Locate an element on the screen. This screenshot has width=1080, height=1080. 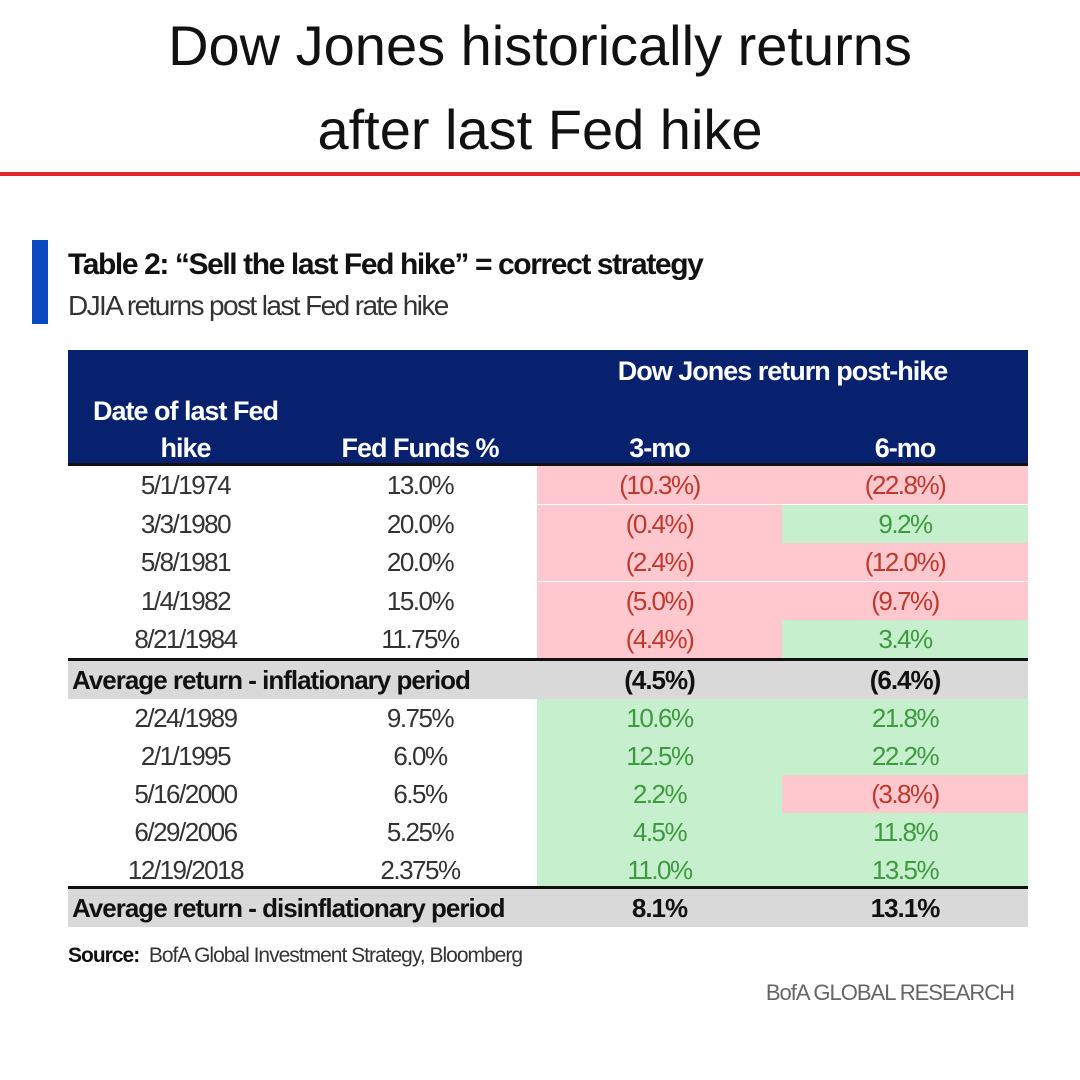
date-cell: 6/29/2006 is located at coordinates (186, 832).